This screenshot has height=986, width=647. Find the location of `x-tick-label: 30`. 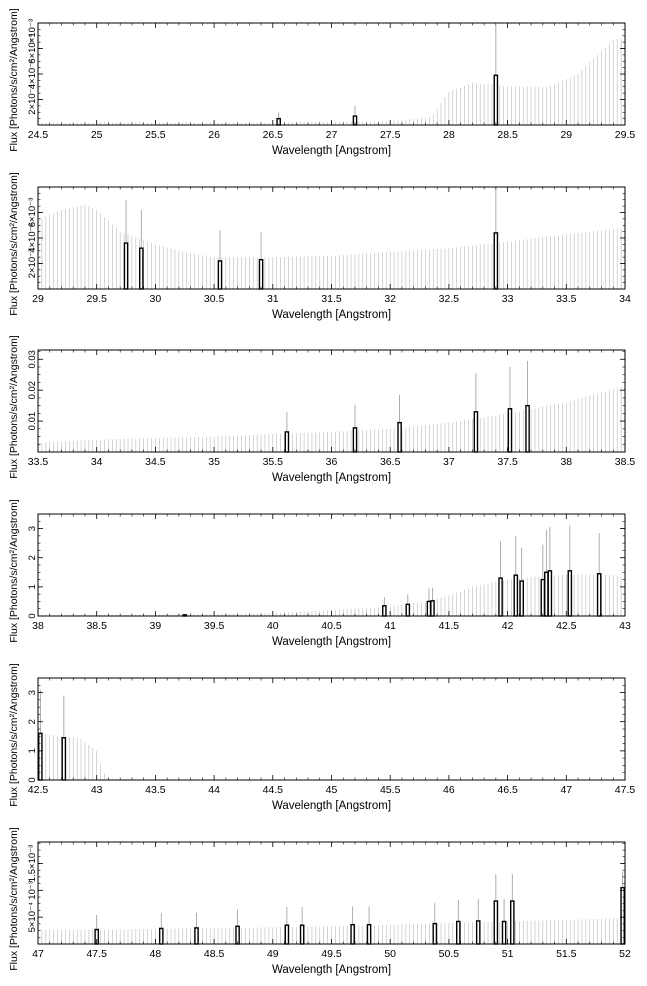

x-tick-label: 30 is located at coordinates (156, 299).